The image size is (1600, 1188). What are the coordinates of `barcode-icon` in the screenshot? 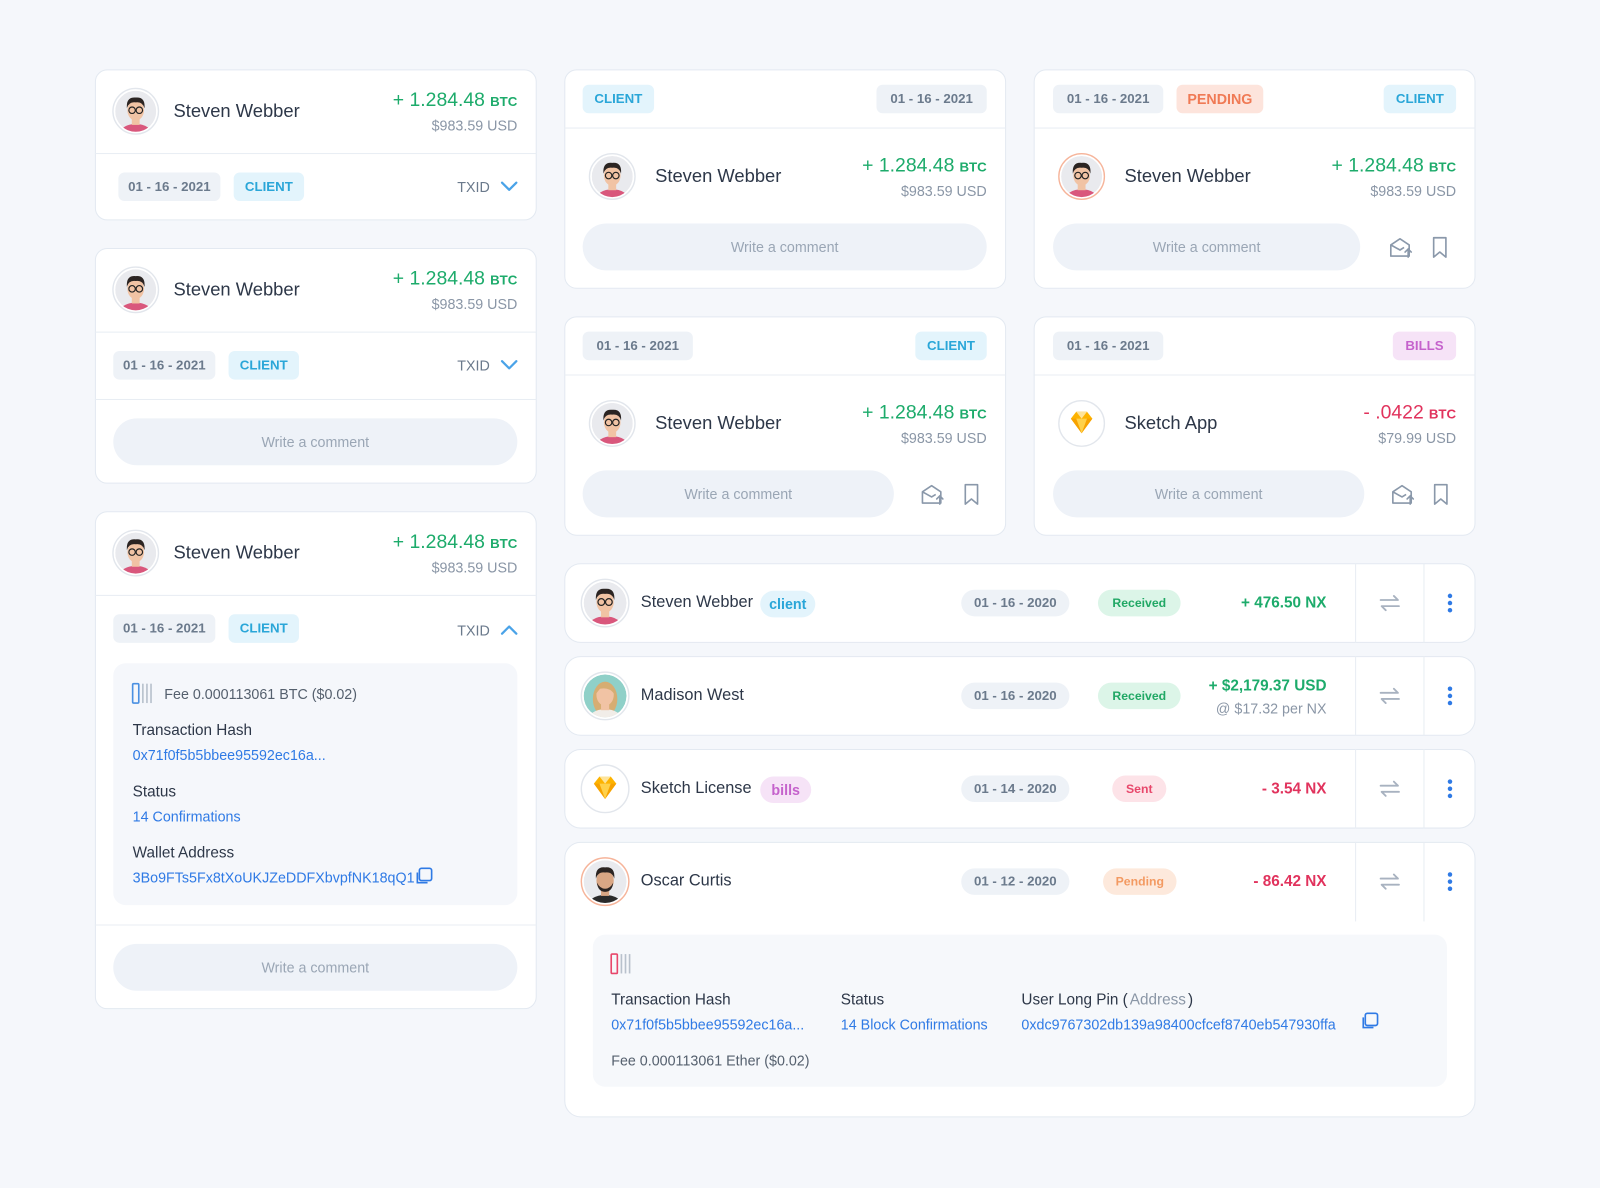 It's located at (622, 964).